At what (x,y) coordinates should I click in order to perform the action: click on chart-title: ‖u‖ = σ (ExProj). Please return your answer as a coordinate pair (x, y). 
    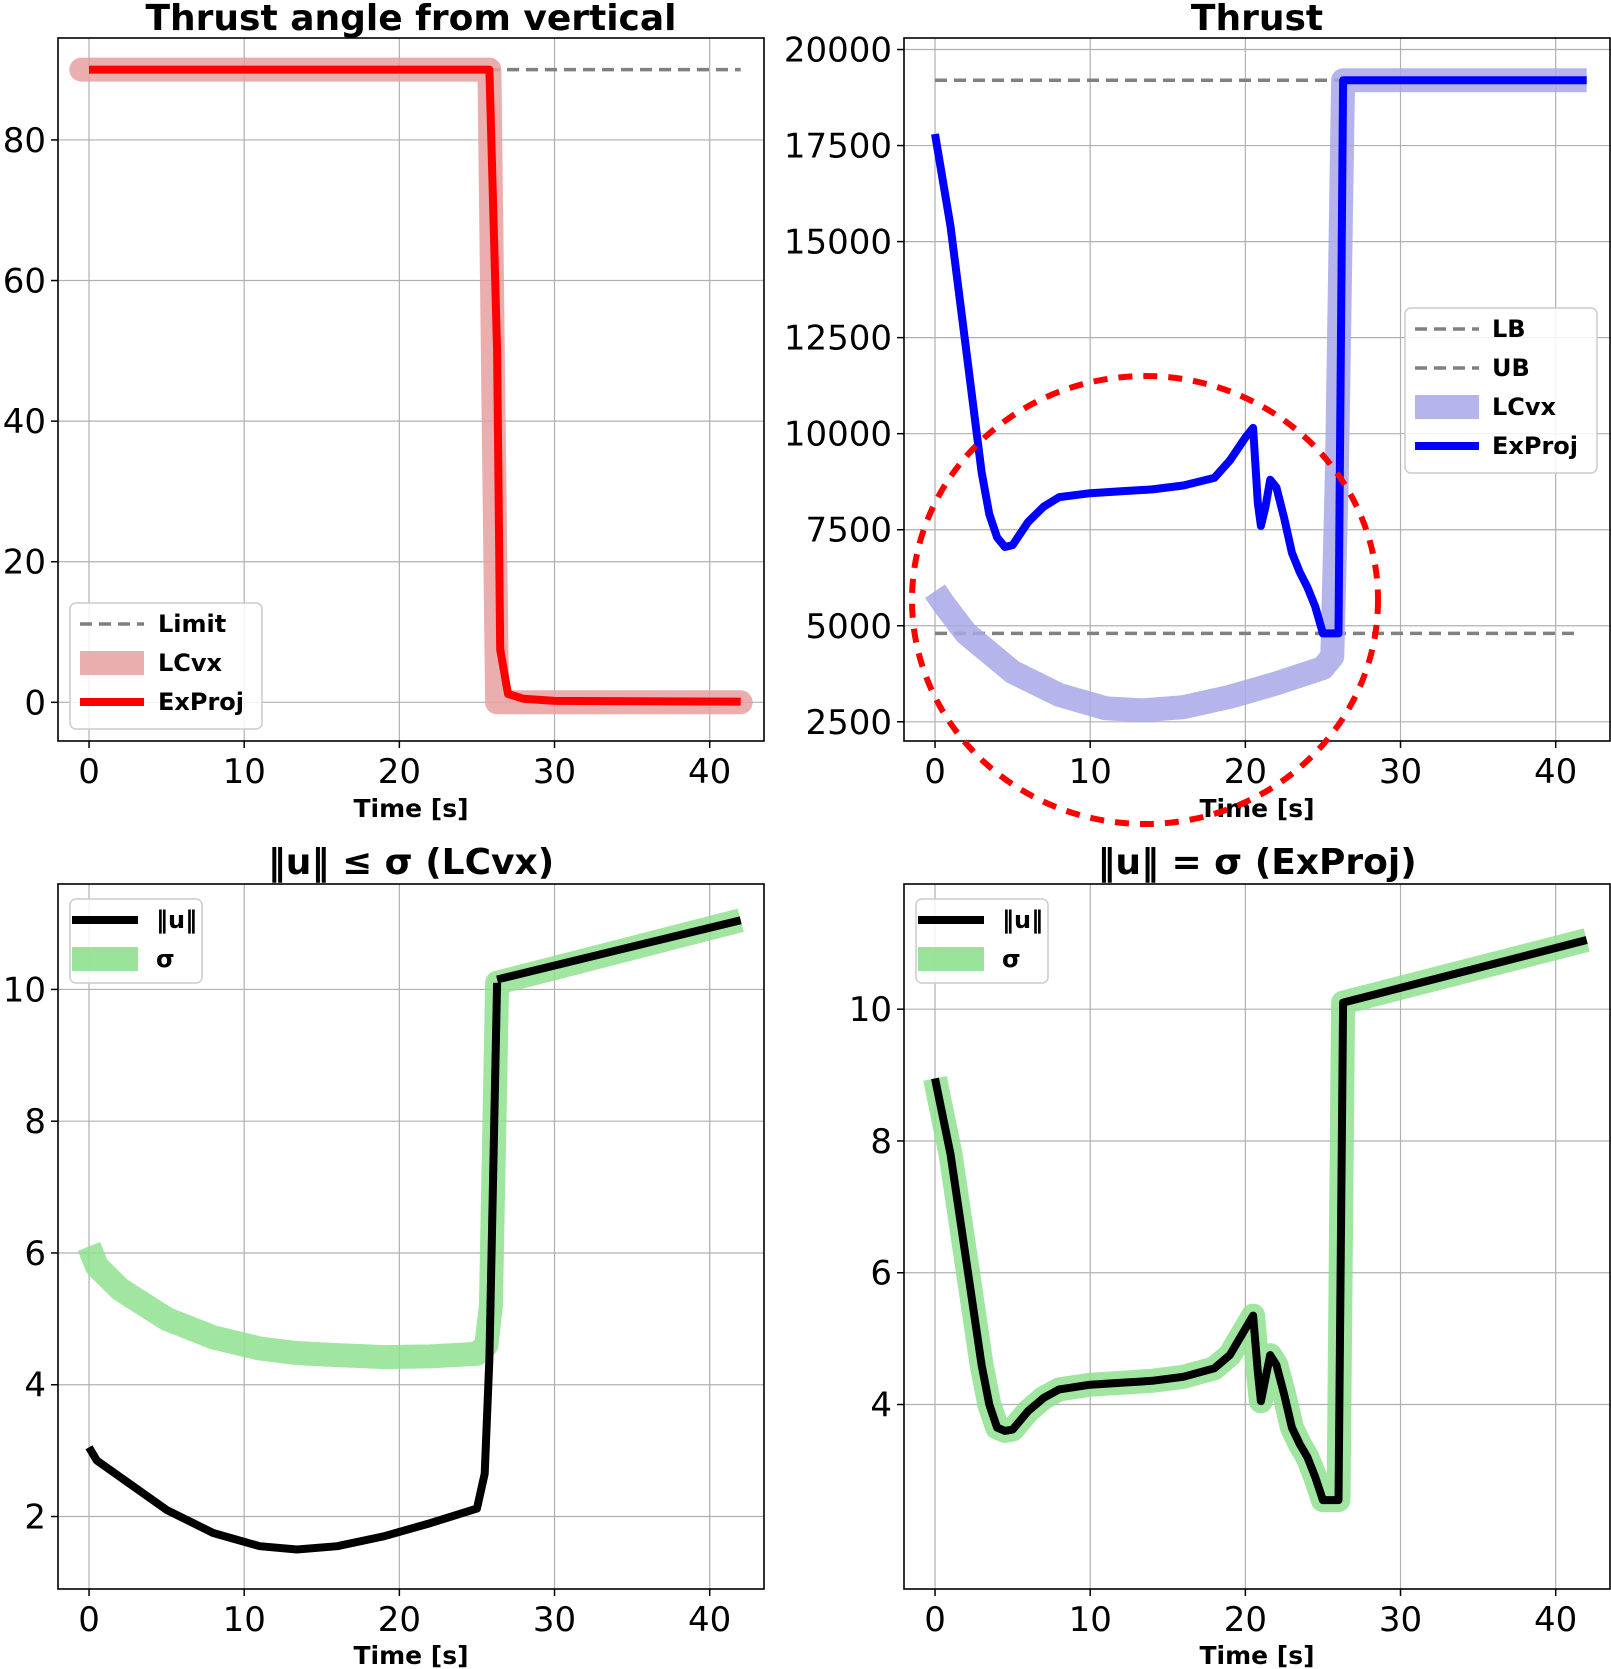
    Looking at the image, I should click on (1256, 862).